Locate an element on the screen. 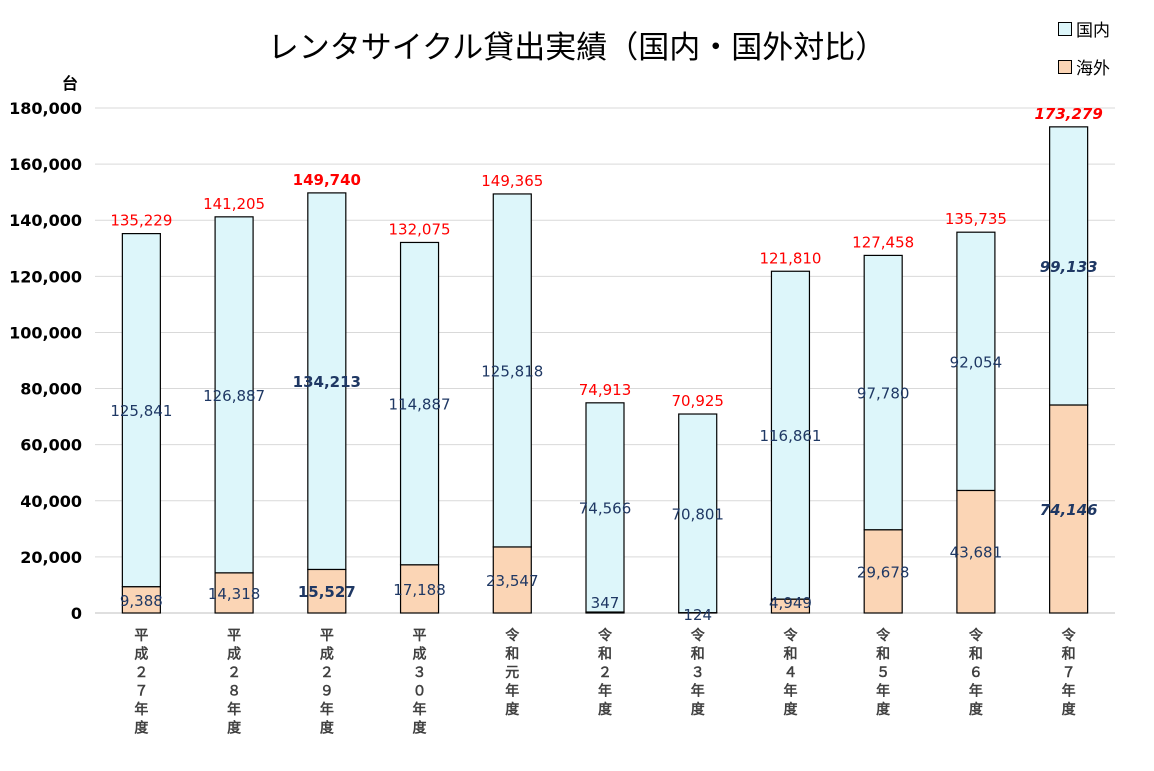 This screenshot has width=1154, height=771. segment-label-overseas: 14,318 is located at coordinates (234, 594).